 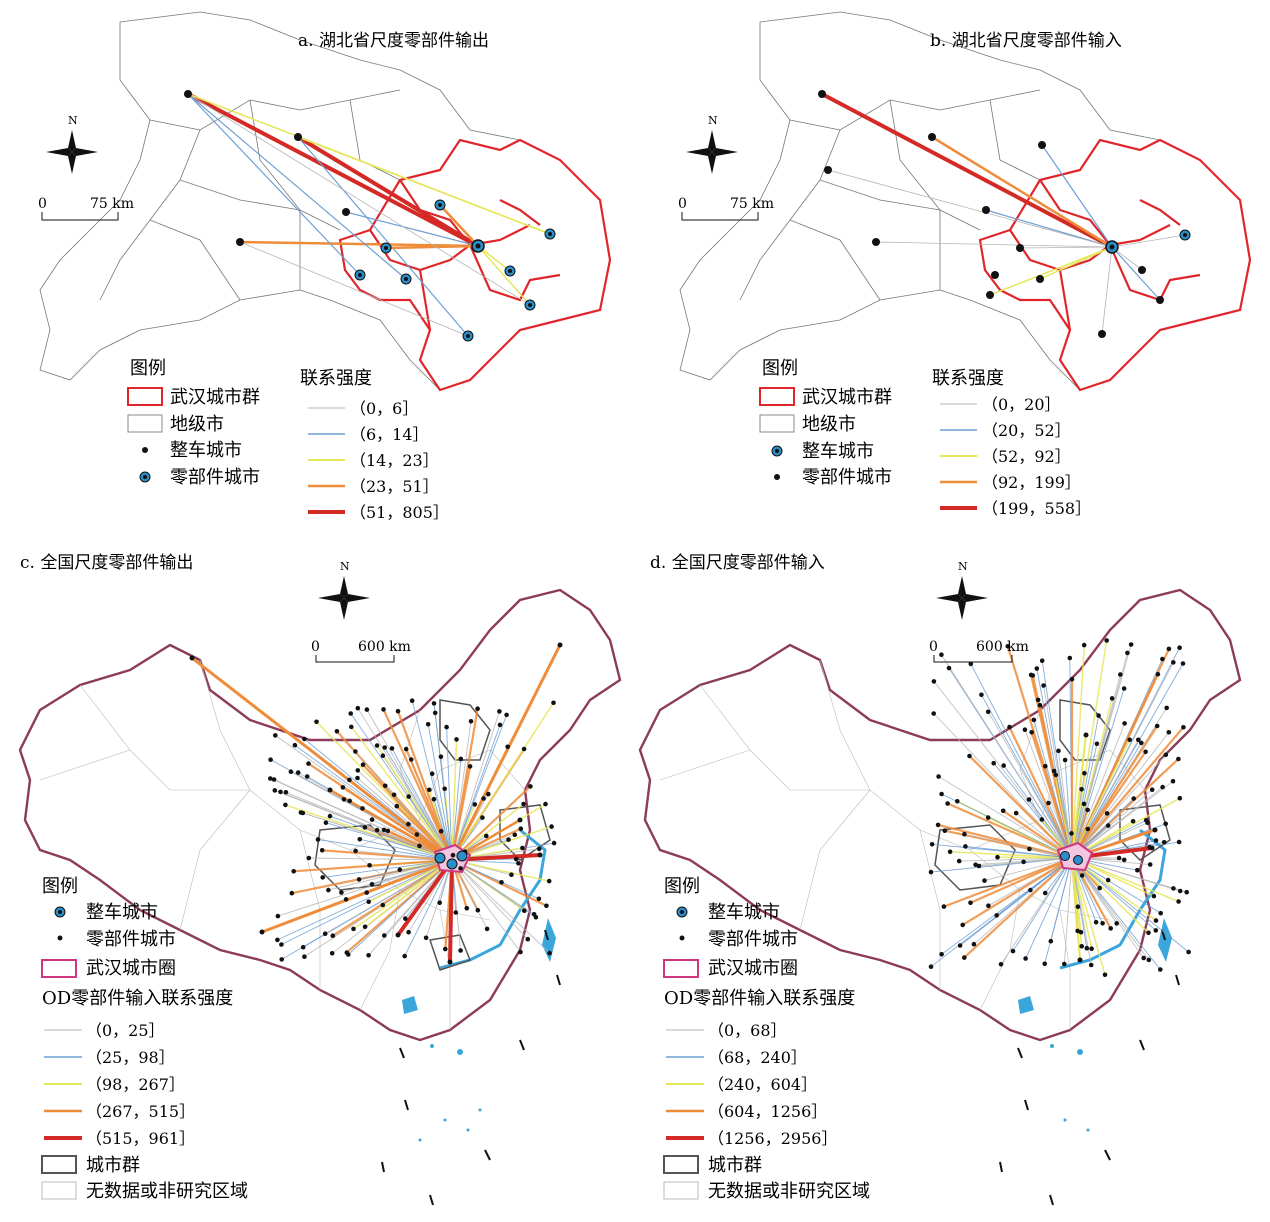 I want to click on svg-text: （52，92］, so click(x=1026, y=456).